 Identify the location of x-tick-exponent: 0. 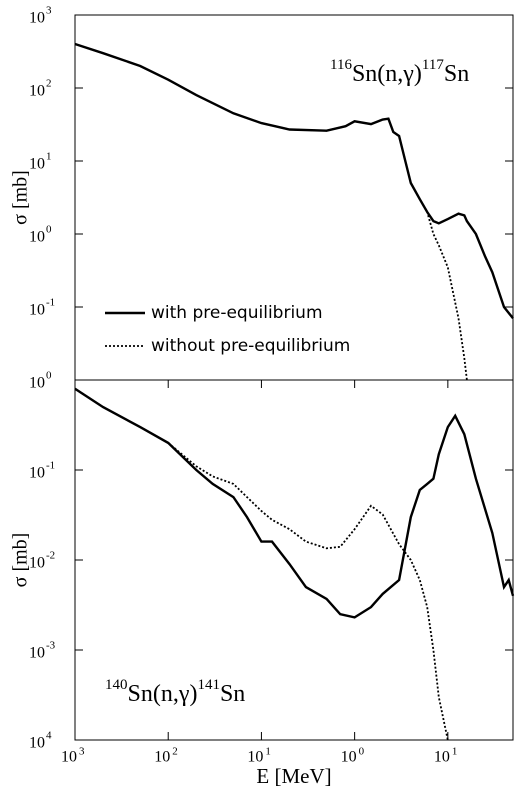
(362, 752).